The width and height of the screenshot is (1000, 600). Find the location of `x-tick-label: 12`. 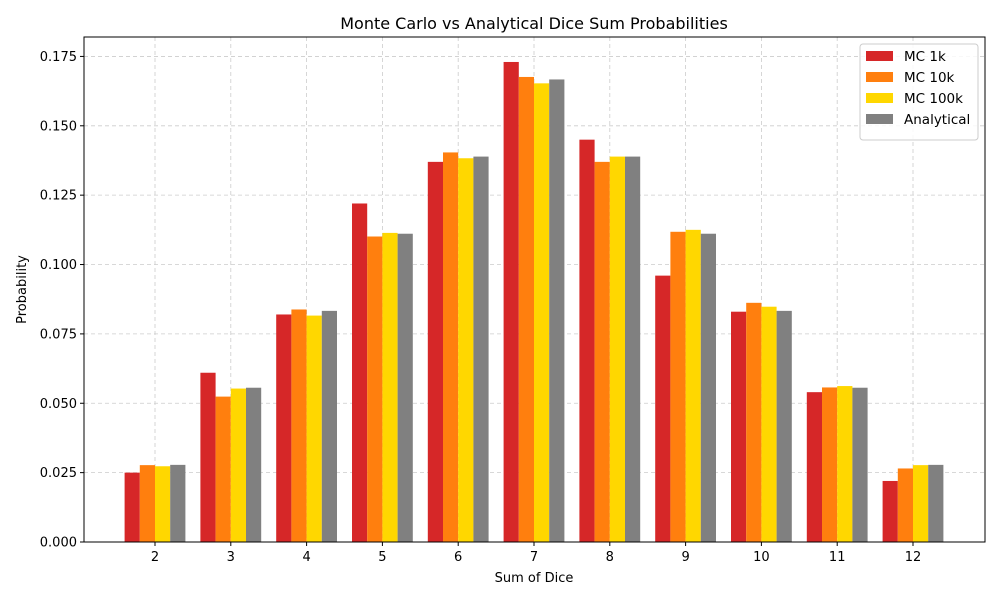

x-tick-label: 12 is located at coordinates (913, 557).